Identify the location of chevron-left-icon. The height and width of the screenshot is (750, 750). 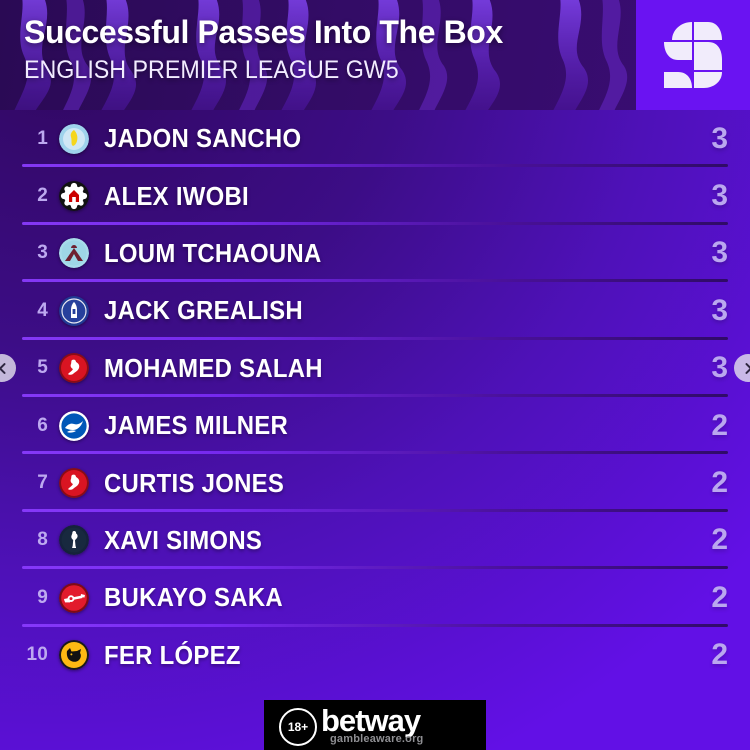
(3, 368).